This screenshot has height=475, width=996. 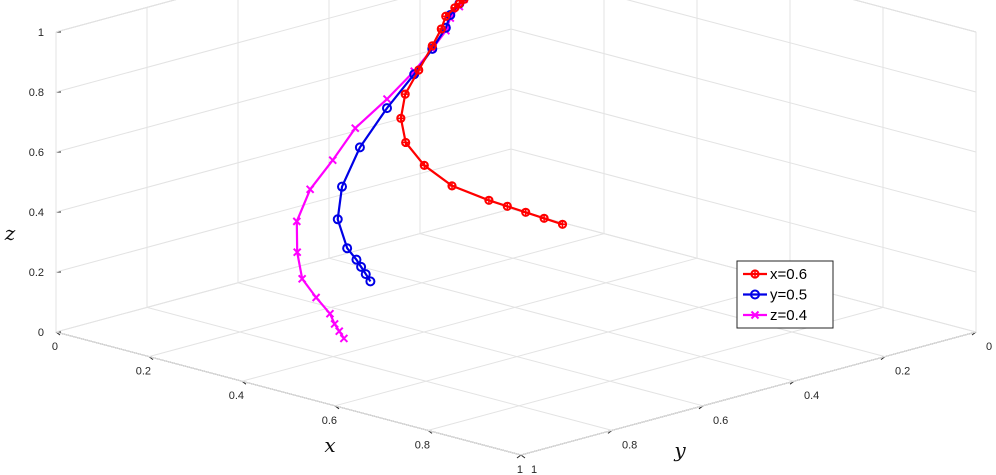 I want to click on box-edge, so click(x=915, y=16).